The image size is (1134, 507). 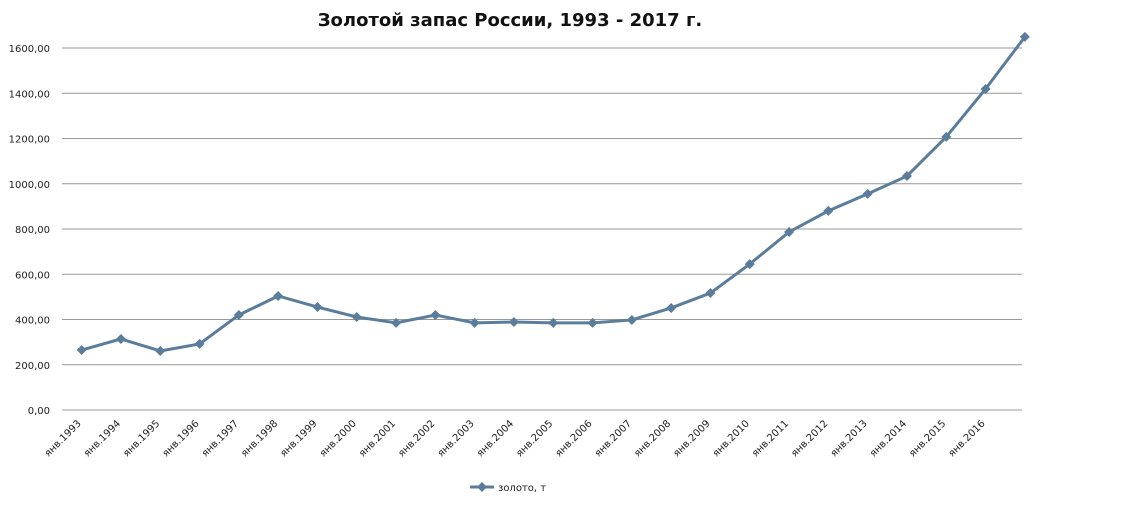 I want to click on y-tick-label: 0,00, so click(x=39, y=411).